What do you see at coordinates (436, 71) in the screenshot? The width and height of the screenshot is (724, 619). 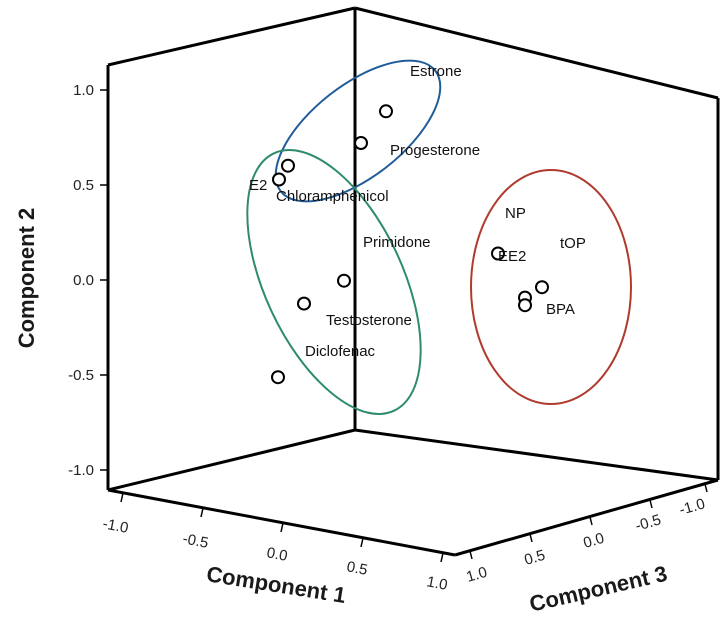 I see `point-label-estrone: Estrone` at bounding box center [436, 71].